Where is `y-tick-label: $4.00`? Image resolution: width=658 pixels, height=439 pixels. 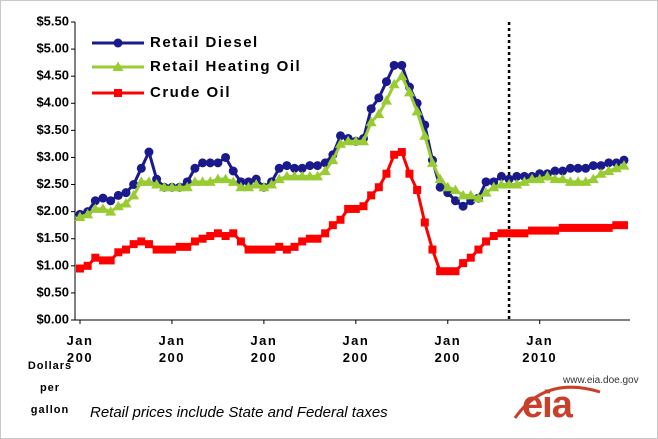
y-tick-label: $4.00 is located at coordinates (52, 102).